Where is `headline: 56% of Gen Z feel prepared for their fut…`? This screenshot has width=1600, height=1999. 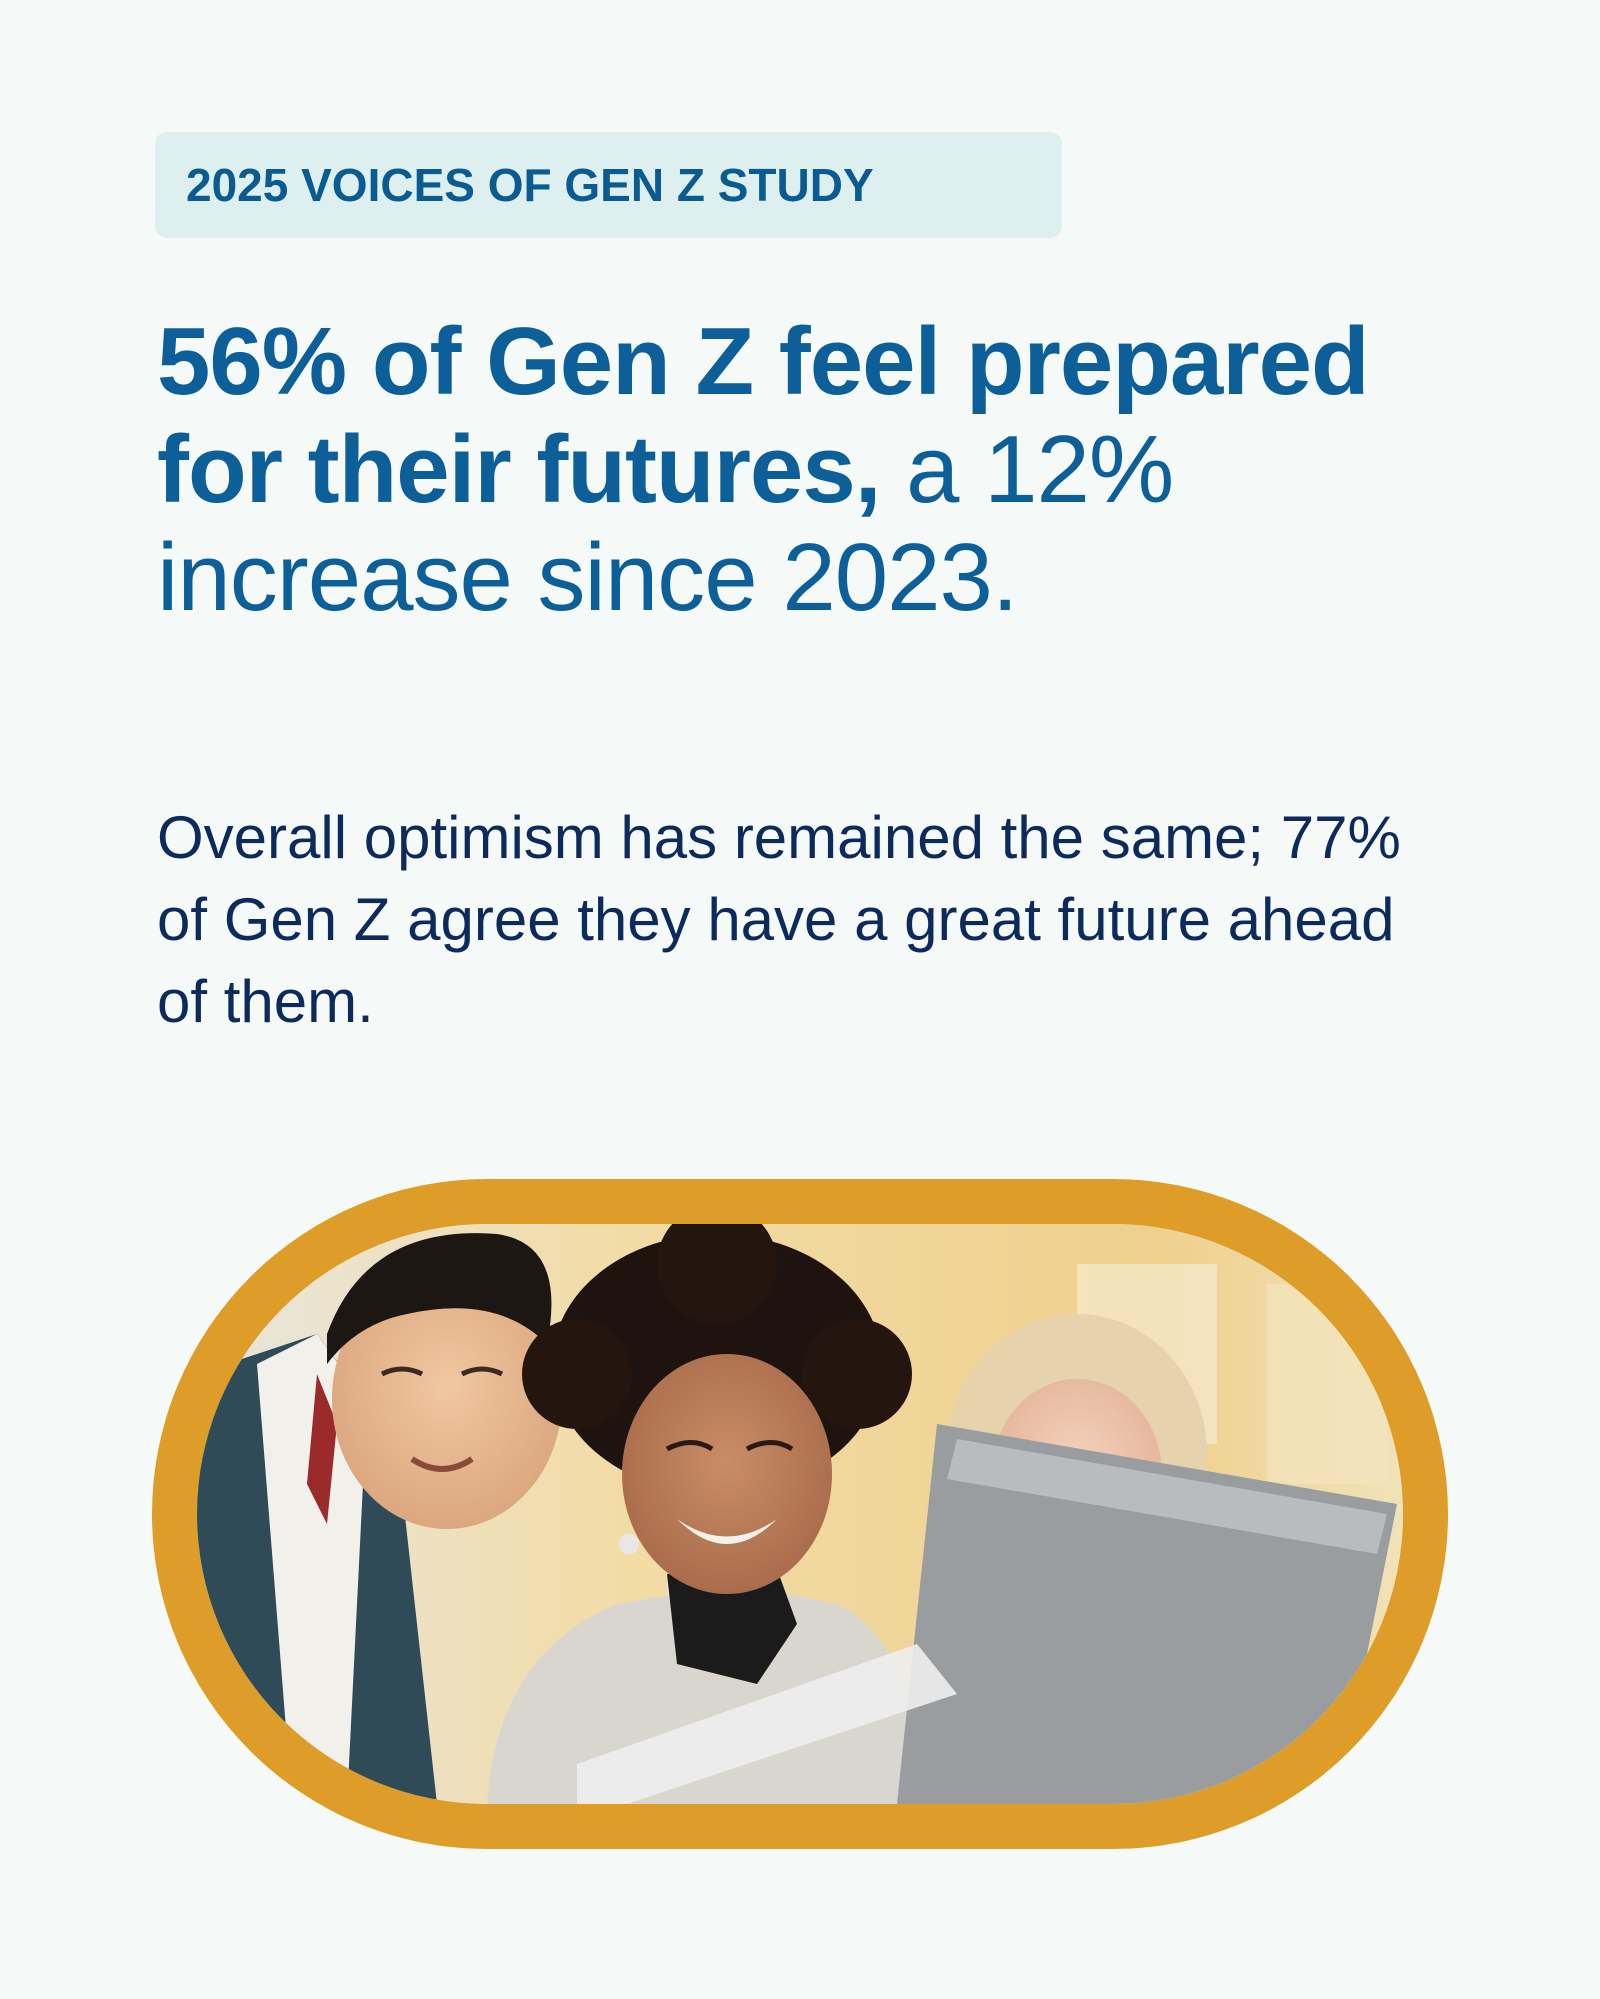
headline: 56% of Gen Z feel prepared for their fut… is located at coordinates (807, 470).